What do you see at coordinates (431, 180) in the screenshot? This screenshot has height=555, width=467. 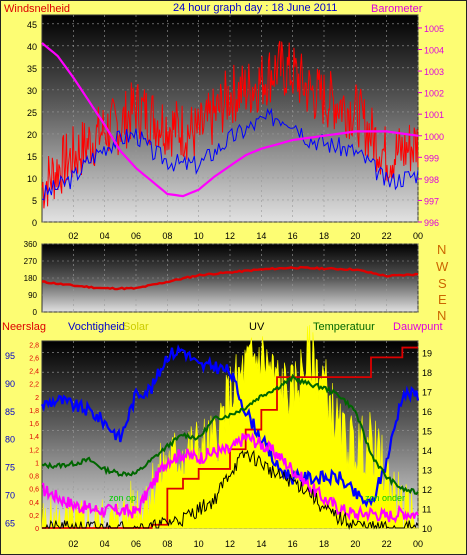 I see `barometer-y-tick: 998` at bounding box center [431, 180].